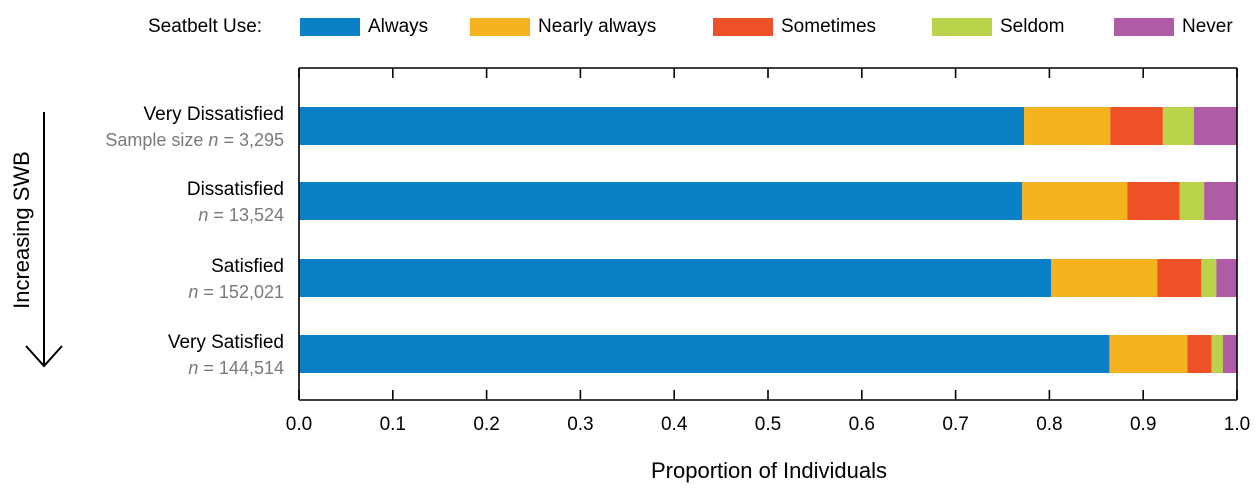  Describe the element at coordinates (236, 368) in the screenshot. I see `sample-size-label: n = 144,514` at that location.